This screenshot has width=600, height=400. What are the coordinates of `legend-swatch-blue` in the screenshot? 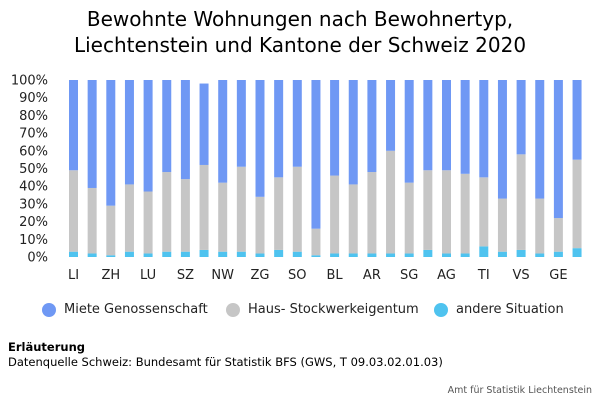 It's located at (49, 309).